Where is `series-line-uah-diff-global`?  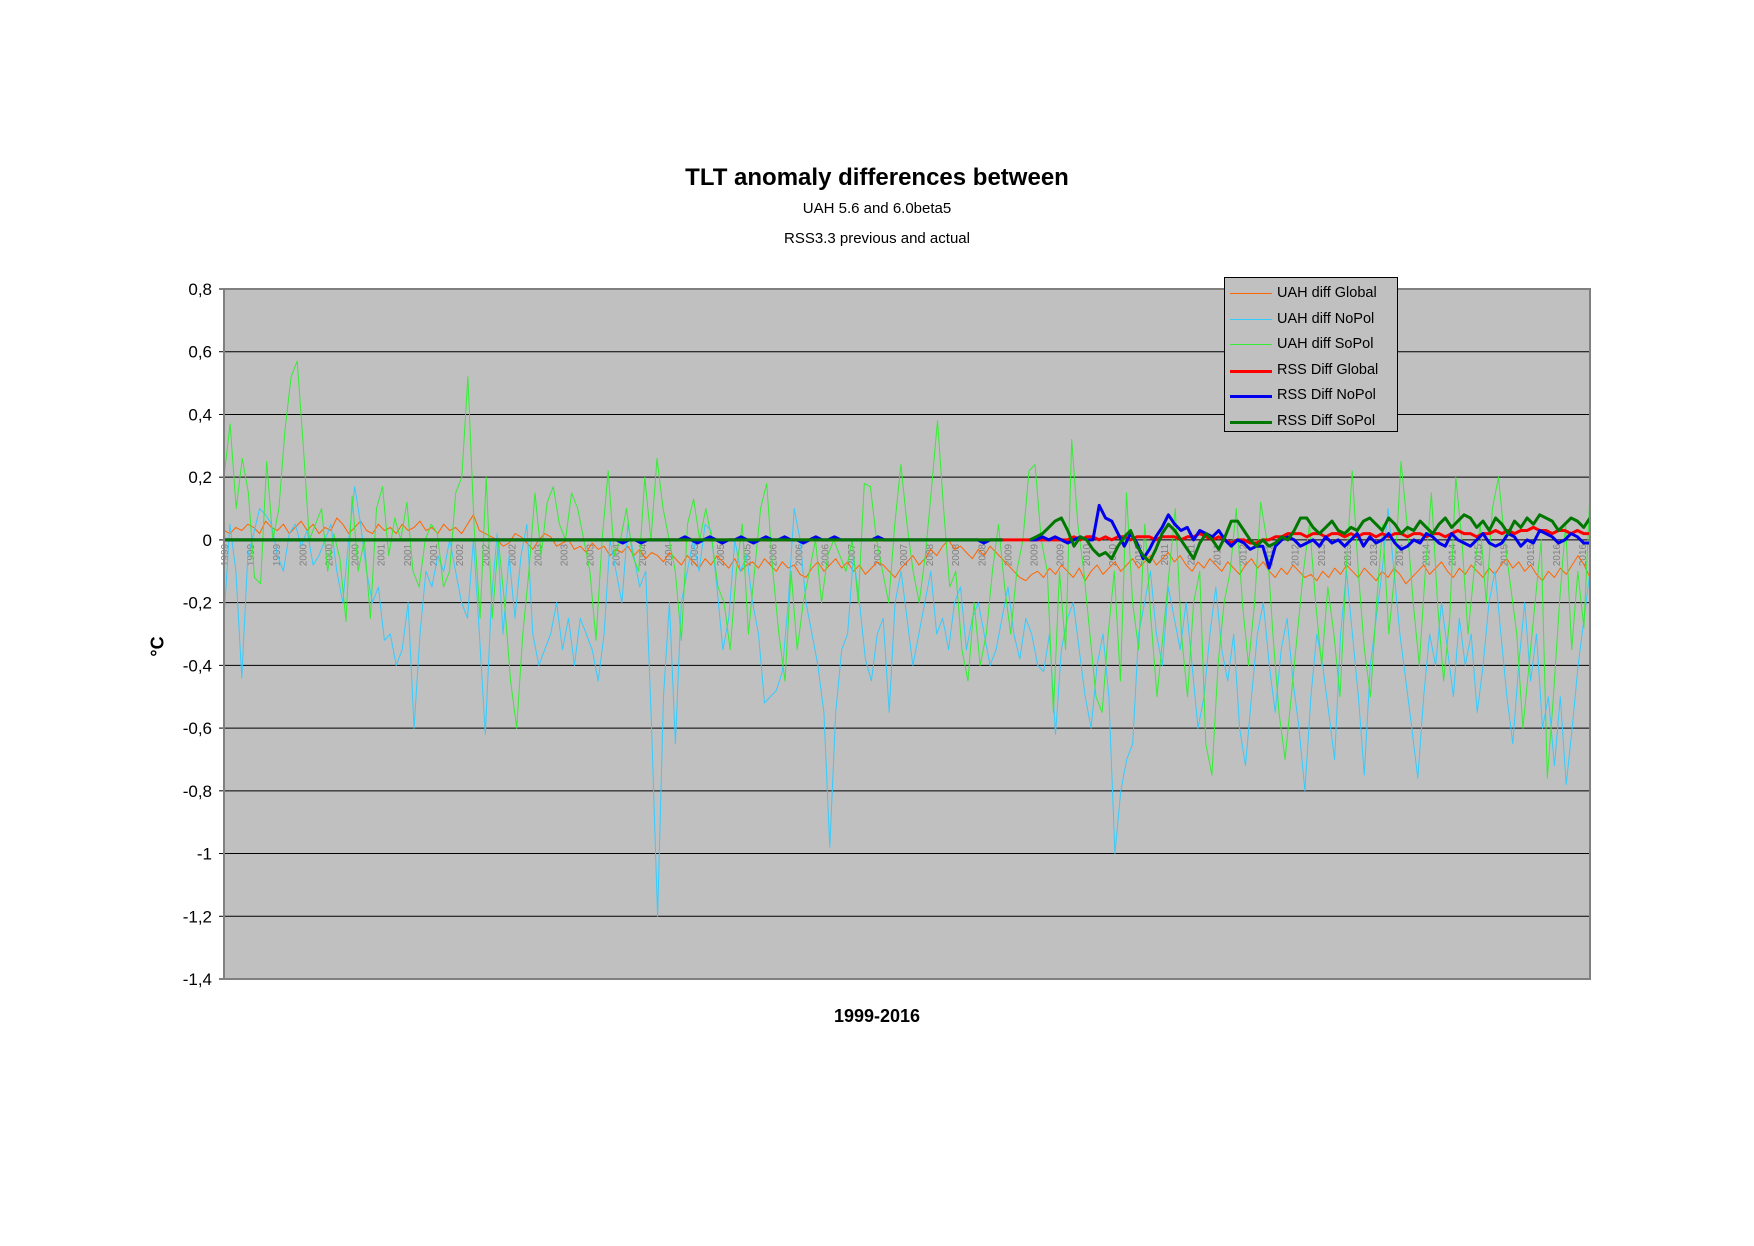
series-line-uah-diff-global is located at coordinates (907, 549).